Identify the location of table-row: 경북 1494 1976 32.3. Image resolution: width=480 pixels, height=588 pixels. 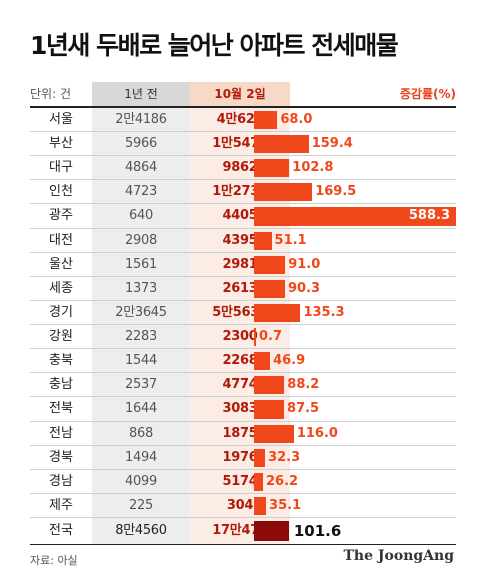
(243, 458).